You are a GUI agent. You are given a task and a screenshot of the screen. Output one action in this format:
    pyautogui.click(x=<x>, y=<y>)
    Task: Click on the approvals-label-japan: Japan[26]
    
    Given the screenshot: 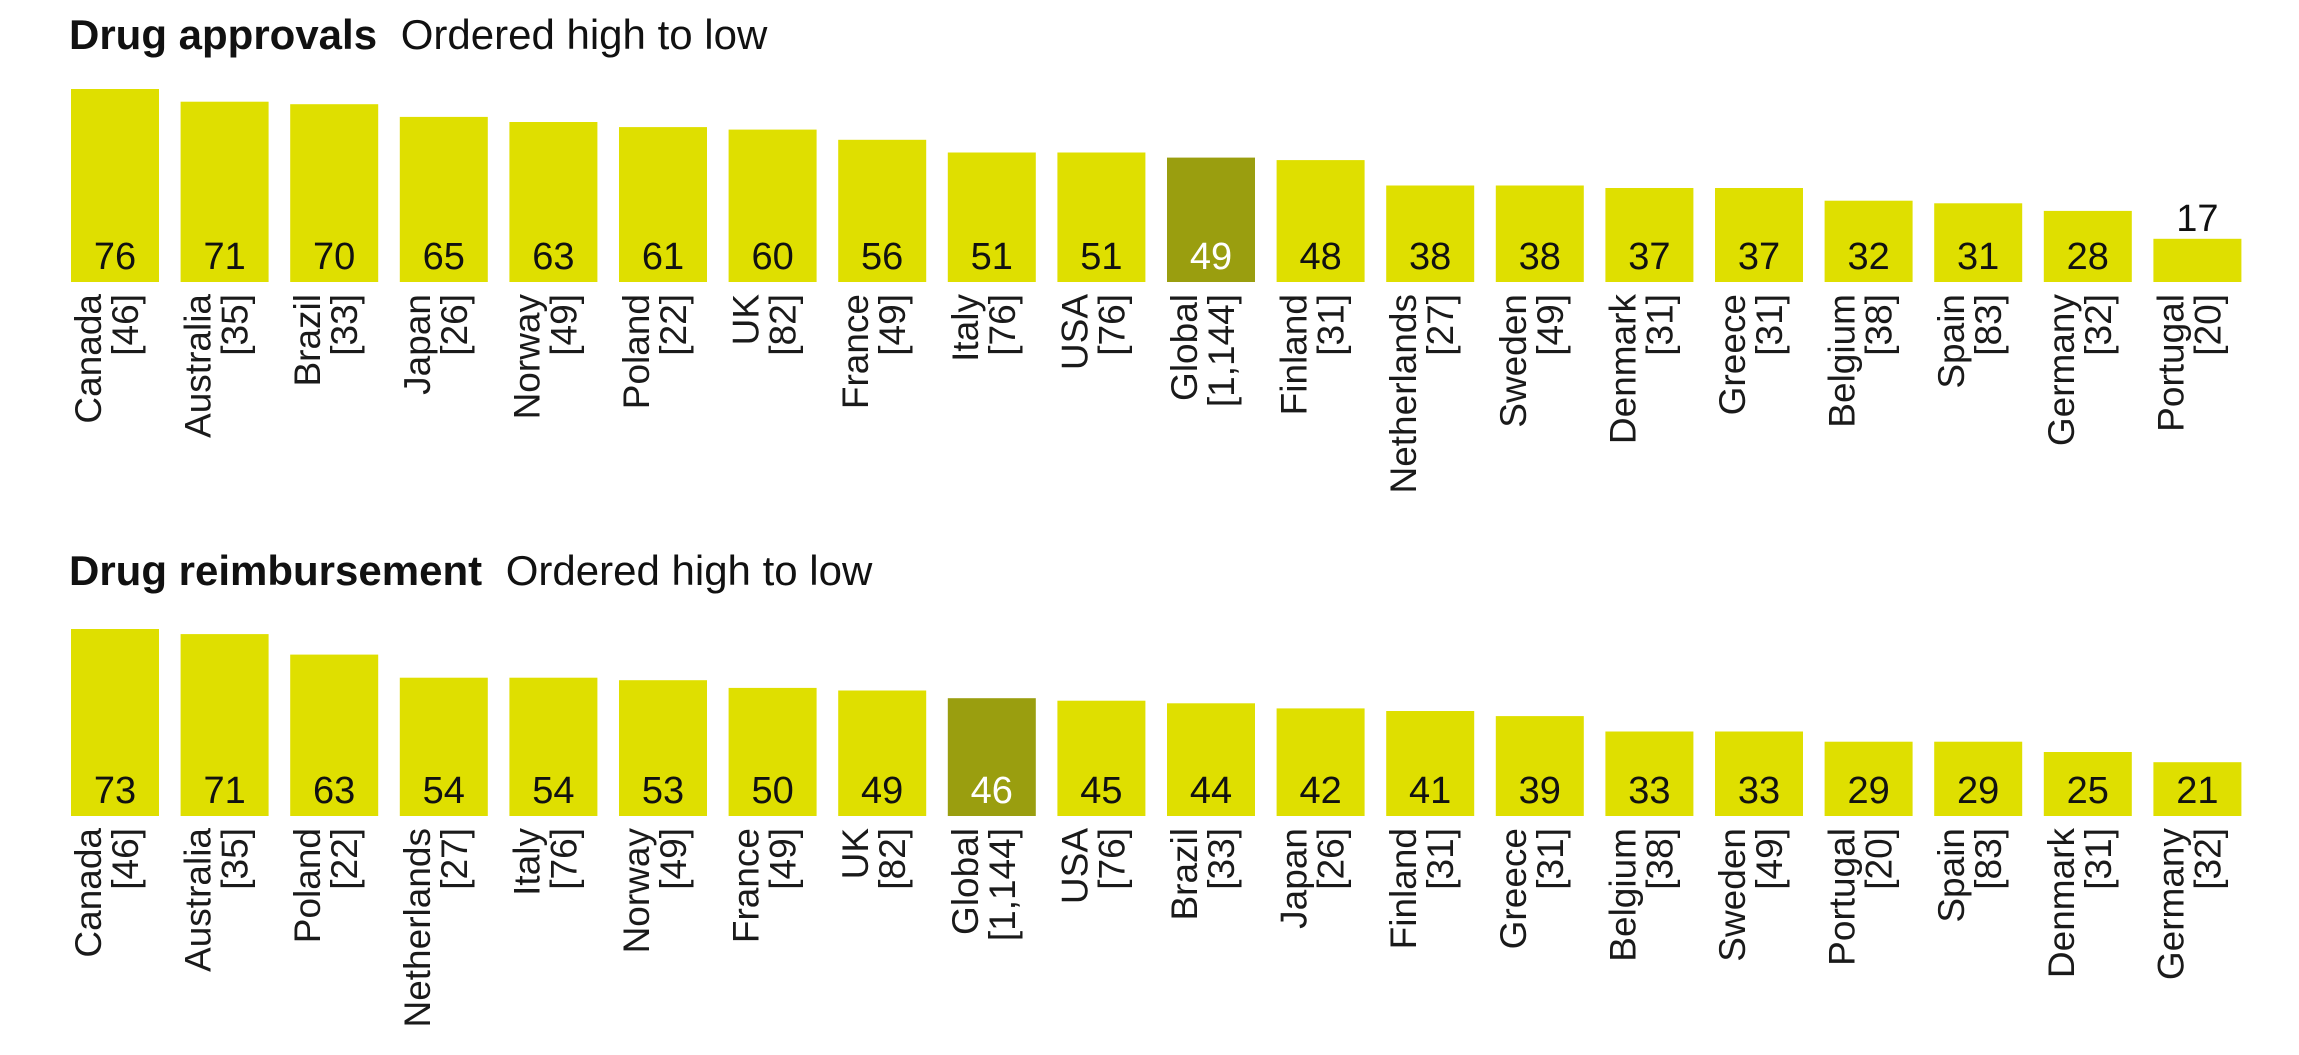 What is the action you would take?
    pyautogui.click(x=436, y=344)
    